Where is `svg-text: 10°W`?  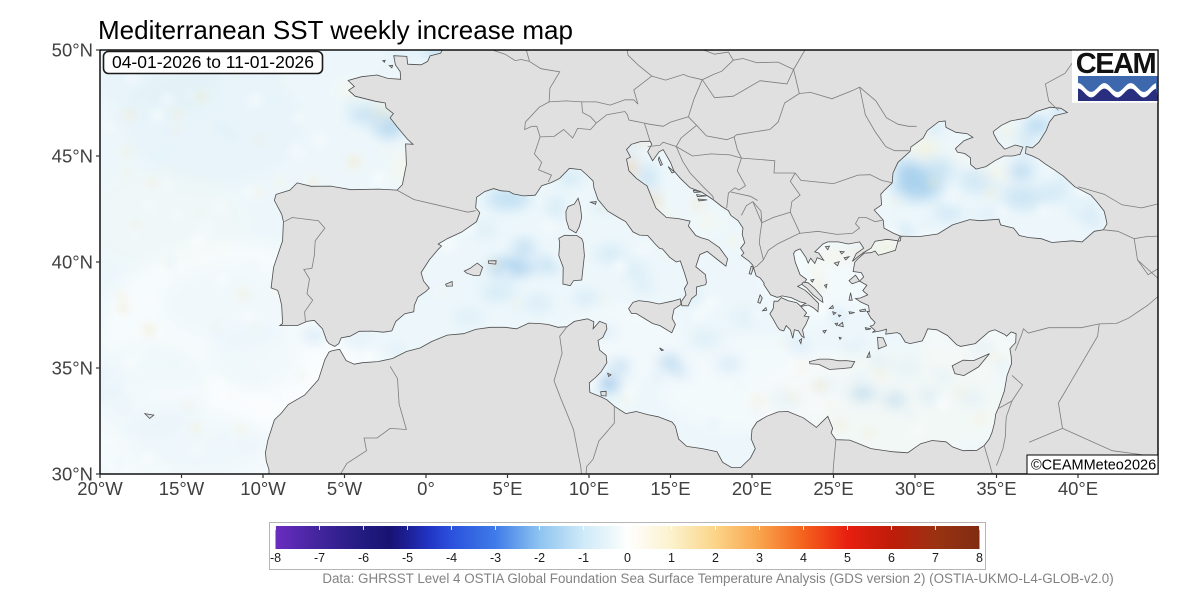 svg-text: 10°W is located at coordinates (263, 488).